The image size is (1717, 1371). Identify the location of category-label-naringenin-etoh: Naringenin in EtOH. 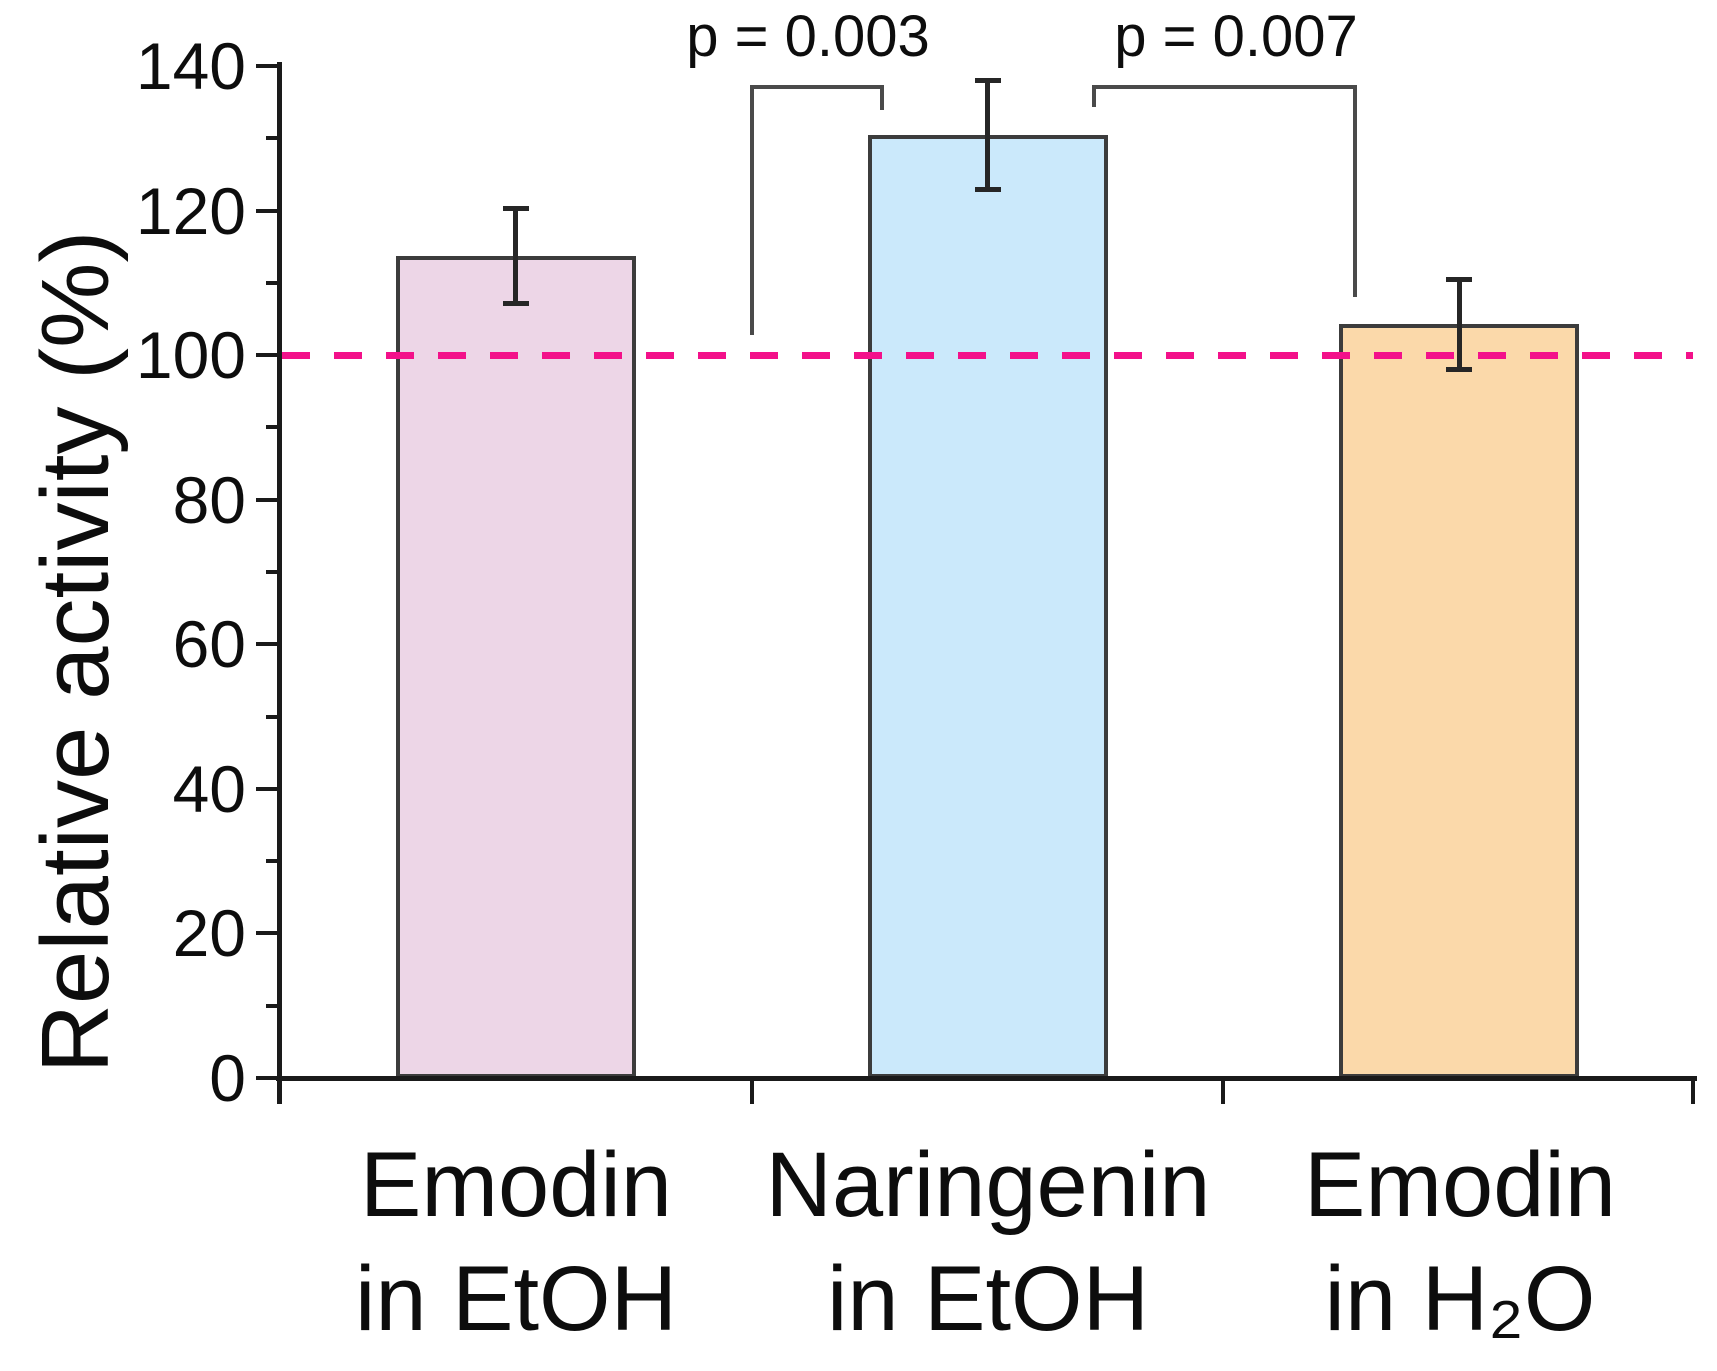
(988, 1242).